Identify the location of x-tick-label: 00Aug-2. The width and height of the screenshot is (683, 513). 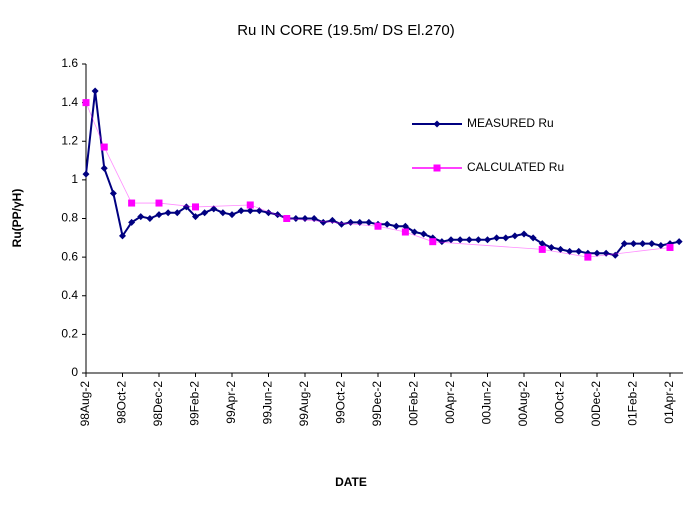
(523, 404).